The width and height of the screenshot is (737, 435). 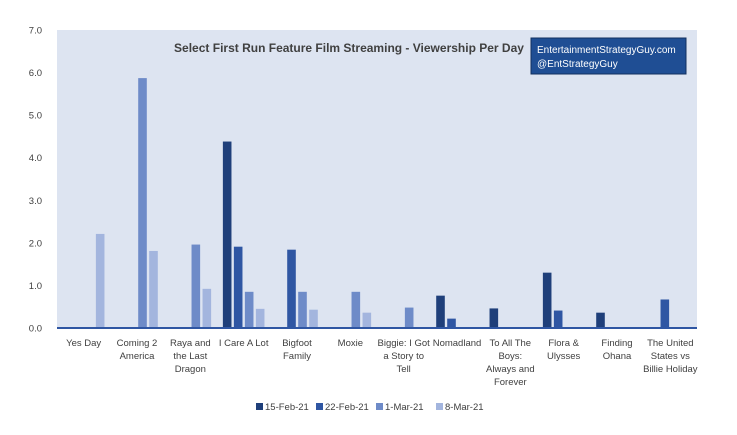 What do you see at coordinates (35, 116) in the screenshot?
I see `y-tick-label: 5.0` at bounding box center [35, 116].